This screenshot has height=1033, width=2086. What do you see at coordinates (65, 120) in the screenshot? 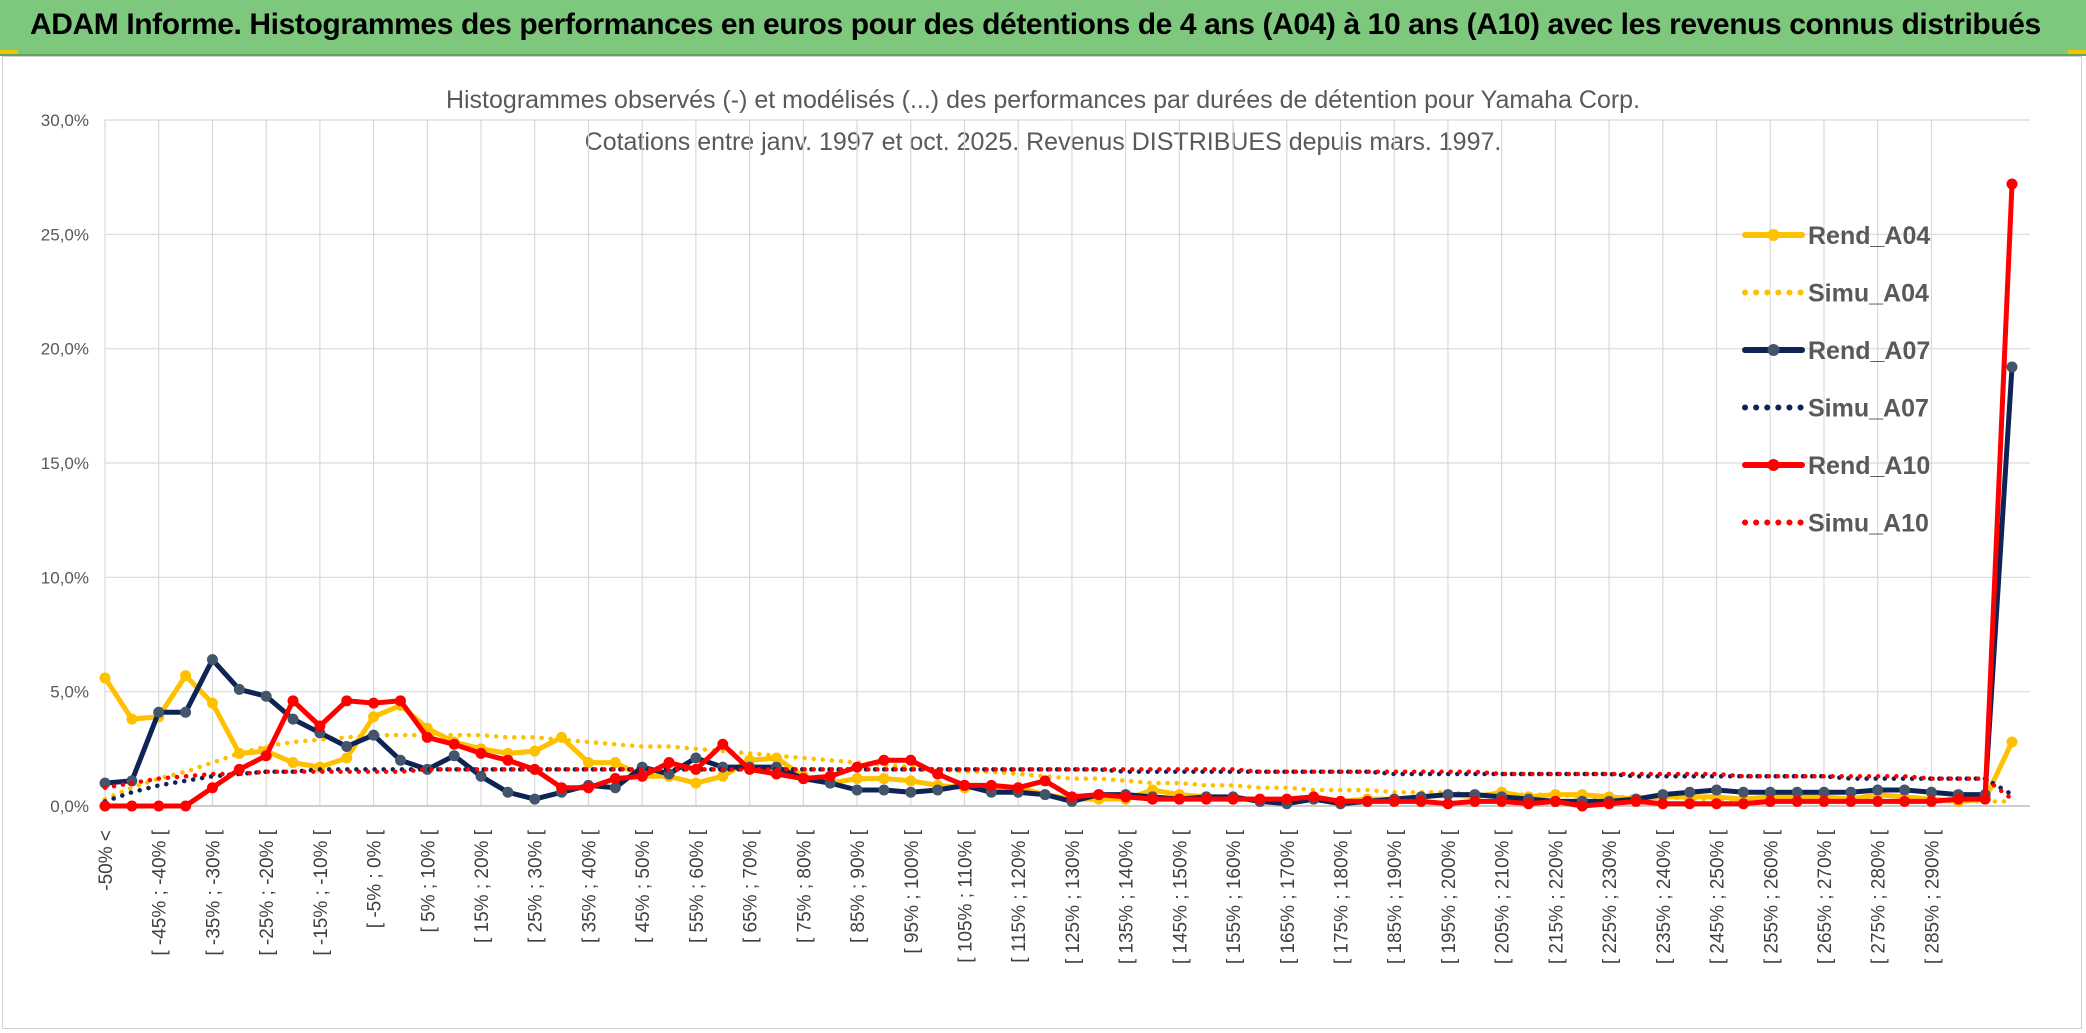
I see `y-tick-label: 30,0%` at bounding box center [65, 120].